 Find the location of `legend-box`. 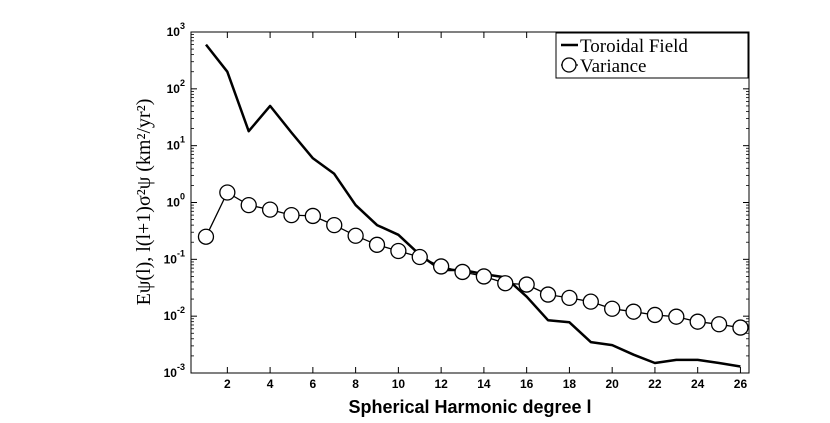

legend-box is located at coordinates (652, 55).